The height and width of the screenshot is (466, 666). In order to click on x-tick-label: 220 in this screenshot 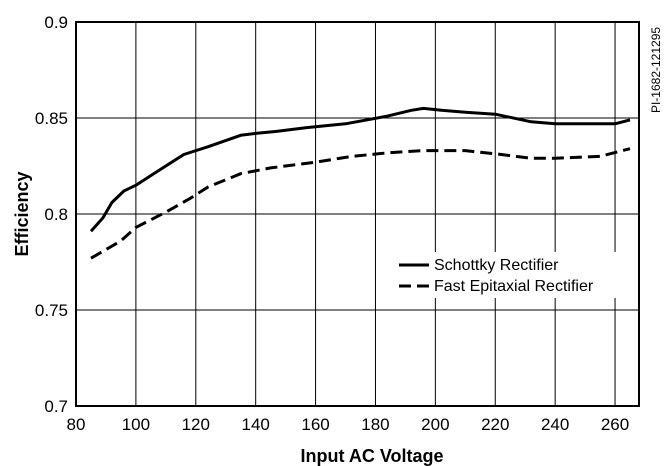, I will do `click(495, 424)`.